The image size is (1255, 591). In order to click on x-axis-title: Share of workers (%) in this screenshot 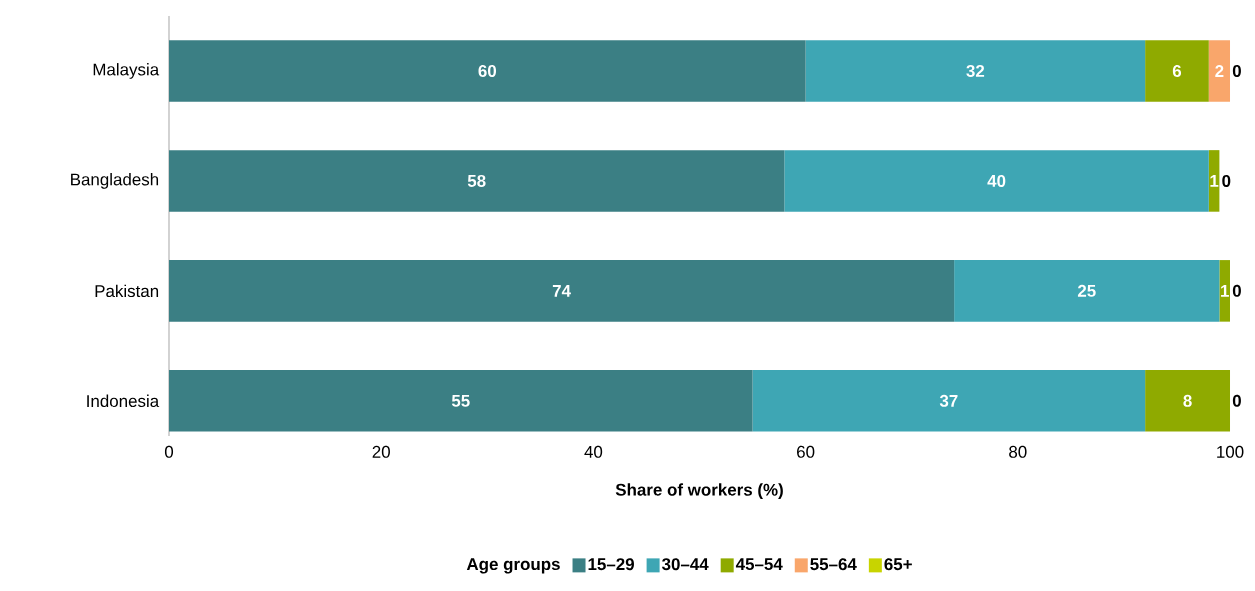, I will do `click(699, 491)`.